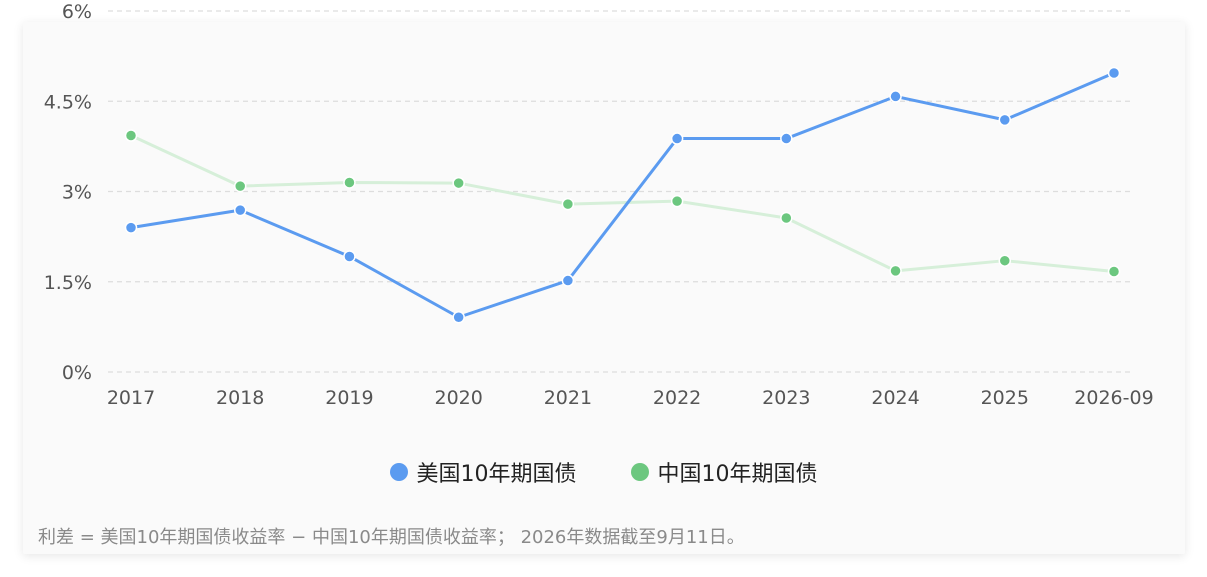  I want to click on x-tick-label: 2020, so click(458, 398).